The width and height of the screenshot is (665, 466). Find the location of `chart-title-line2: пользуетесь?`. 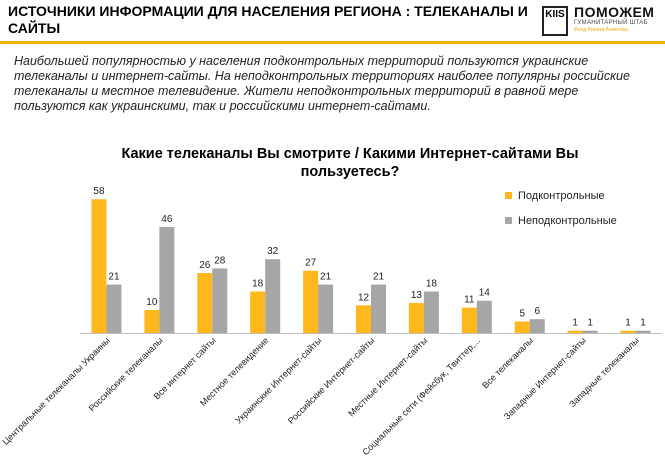

chart-title-line2: пользуетесь? is located at coordinates (350, 172).